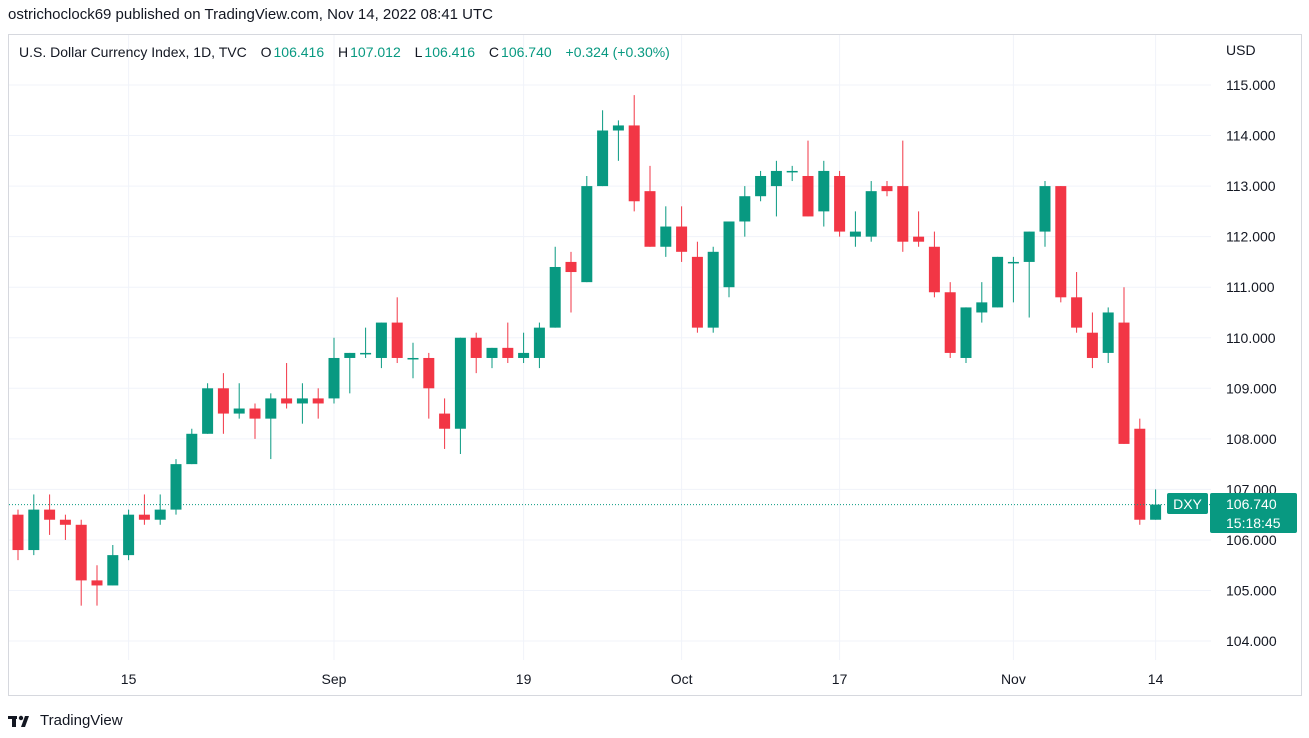 This screenshot has height=738, width=1309. I want to click on low-key: L, so click(418, 52).